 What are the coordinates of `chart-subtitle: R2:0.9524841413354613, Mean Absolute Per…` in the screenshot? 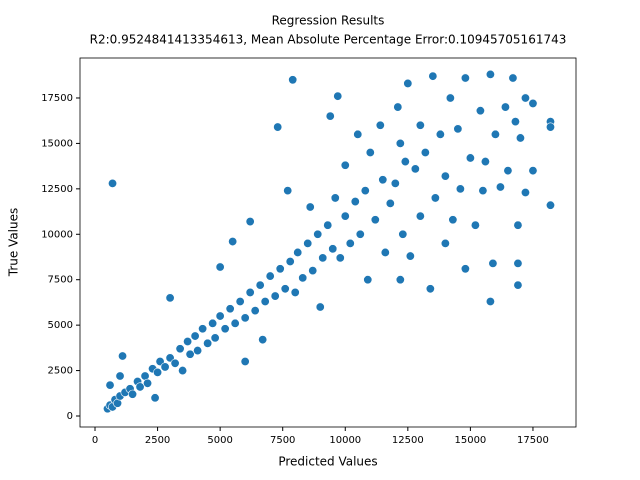 It's located at (328, 40).